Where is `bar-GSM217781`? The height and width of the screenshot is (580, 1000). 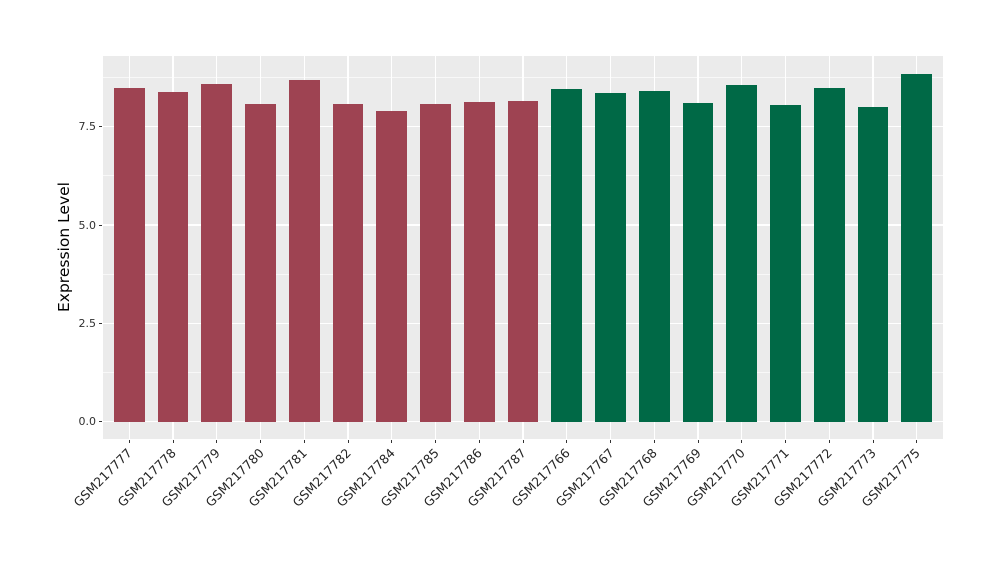
bar-GSM217781 is located at coordinates (304, 250).